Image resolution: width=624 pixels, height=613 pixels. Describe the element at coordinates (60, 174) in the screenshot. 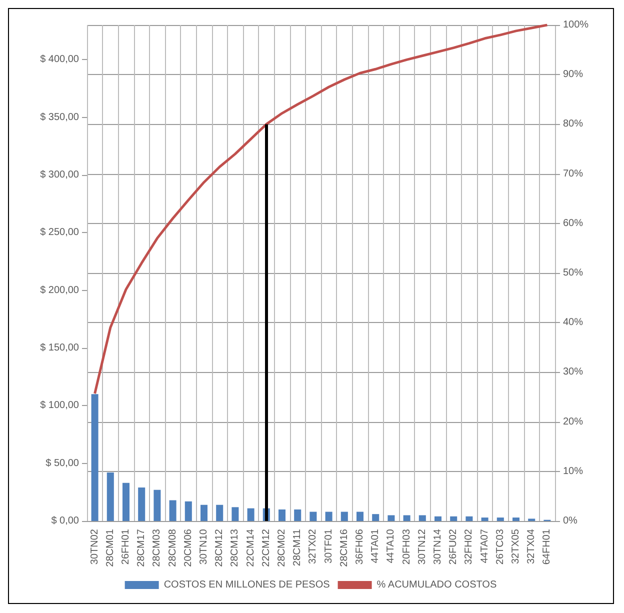

I see `y-tick-label: $ 300,00` at that location.